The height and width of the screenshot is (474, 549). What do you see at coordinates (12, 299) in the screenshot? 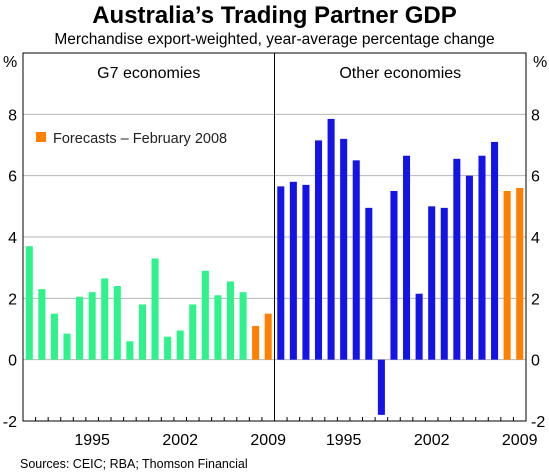
I see `y-tick-label-left: 2` at bounding box center [12, 299].